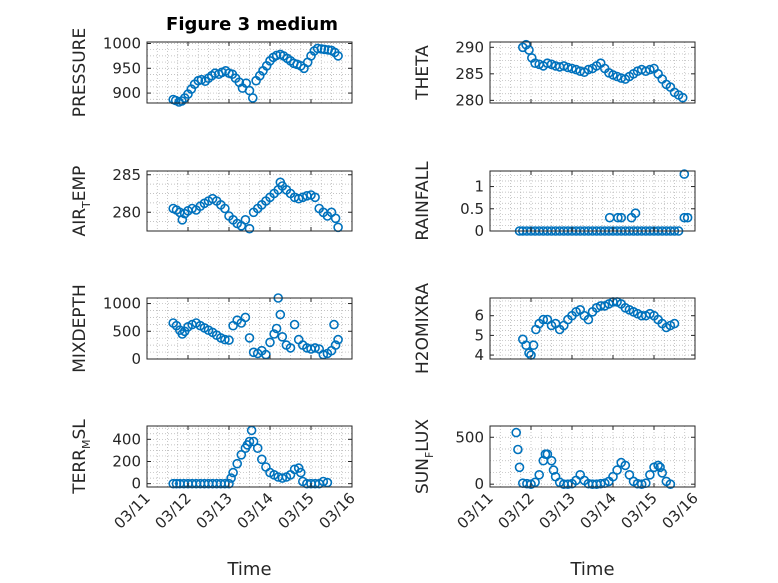 This screenshot has height=583, width=778. What do you see at coordinates (211, 72) in the screenshot?
I see `panel-pressure: 900 950 1000 PRESSURE` at bounding box center [211, 72].